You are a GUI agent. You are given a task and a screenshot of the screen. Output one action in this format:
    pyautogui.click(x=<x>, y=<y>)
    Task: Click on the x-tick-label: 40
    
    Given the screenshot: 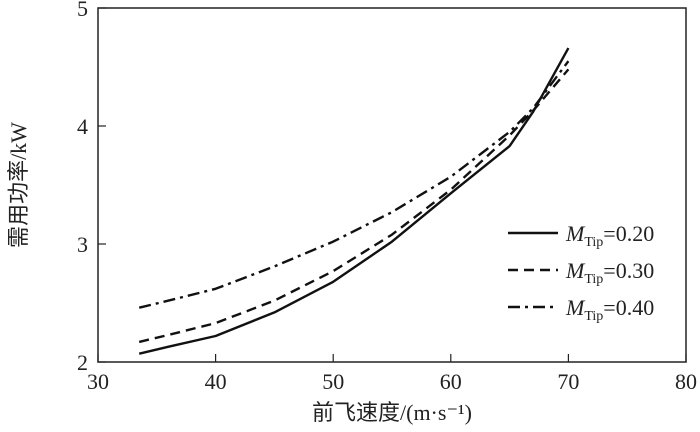 What is the action you would take?
    pyautogui.click(x=216, y=381)
    